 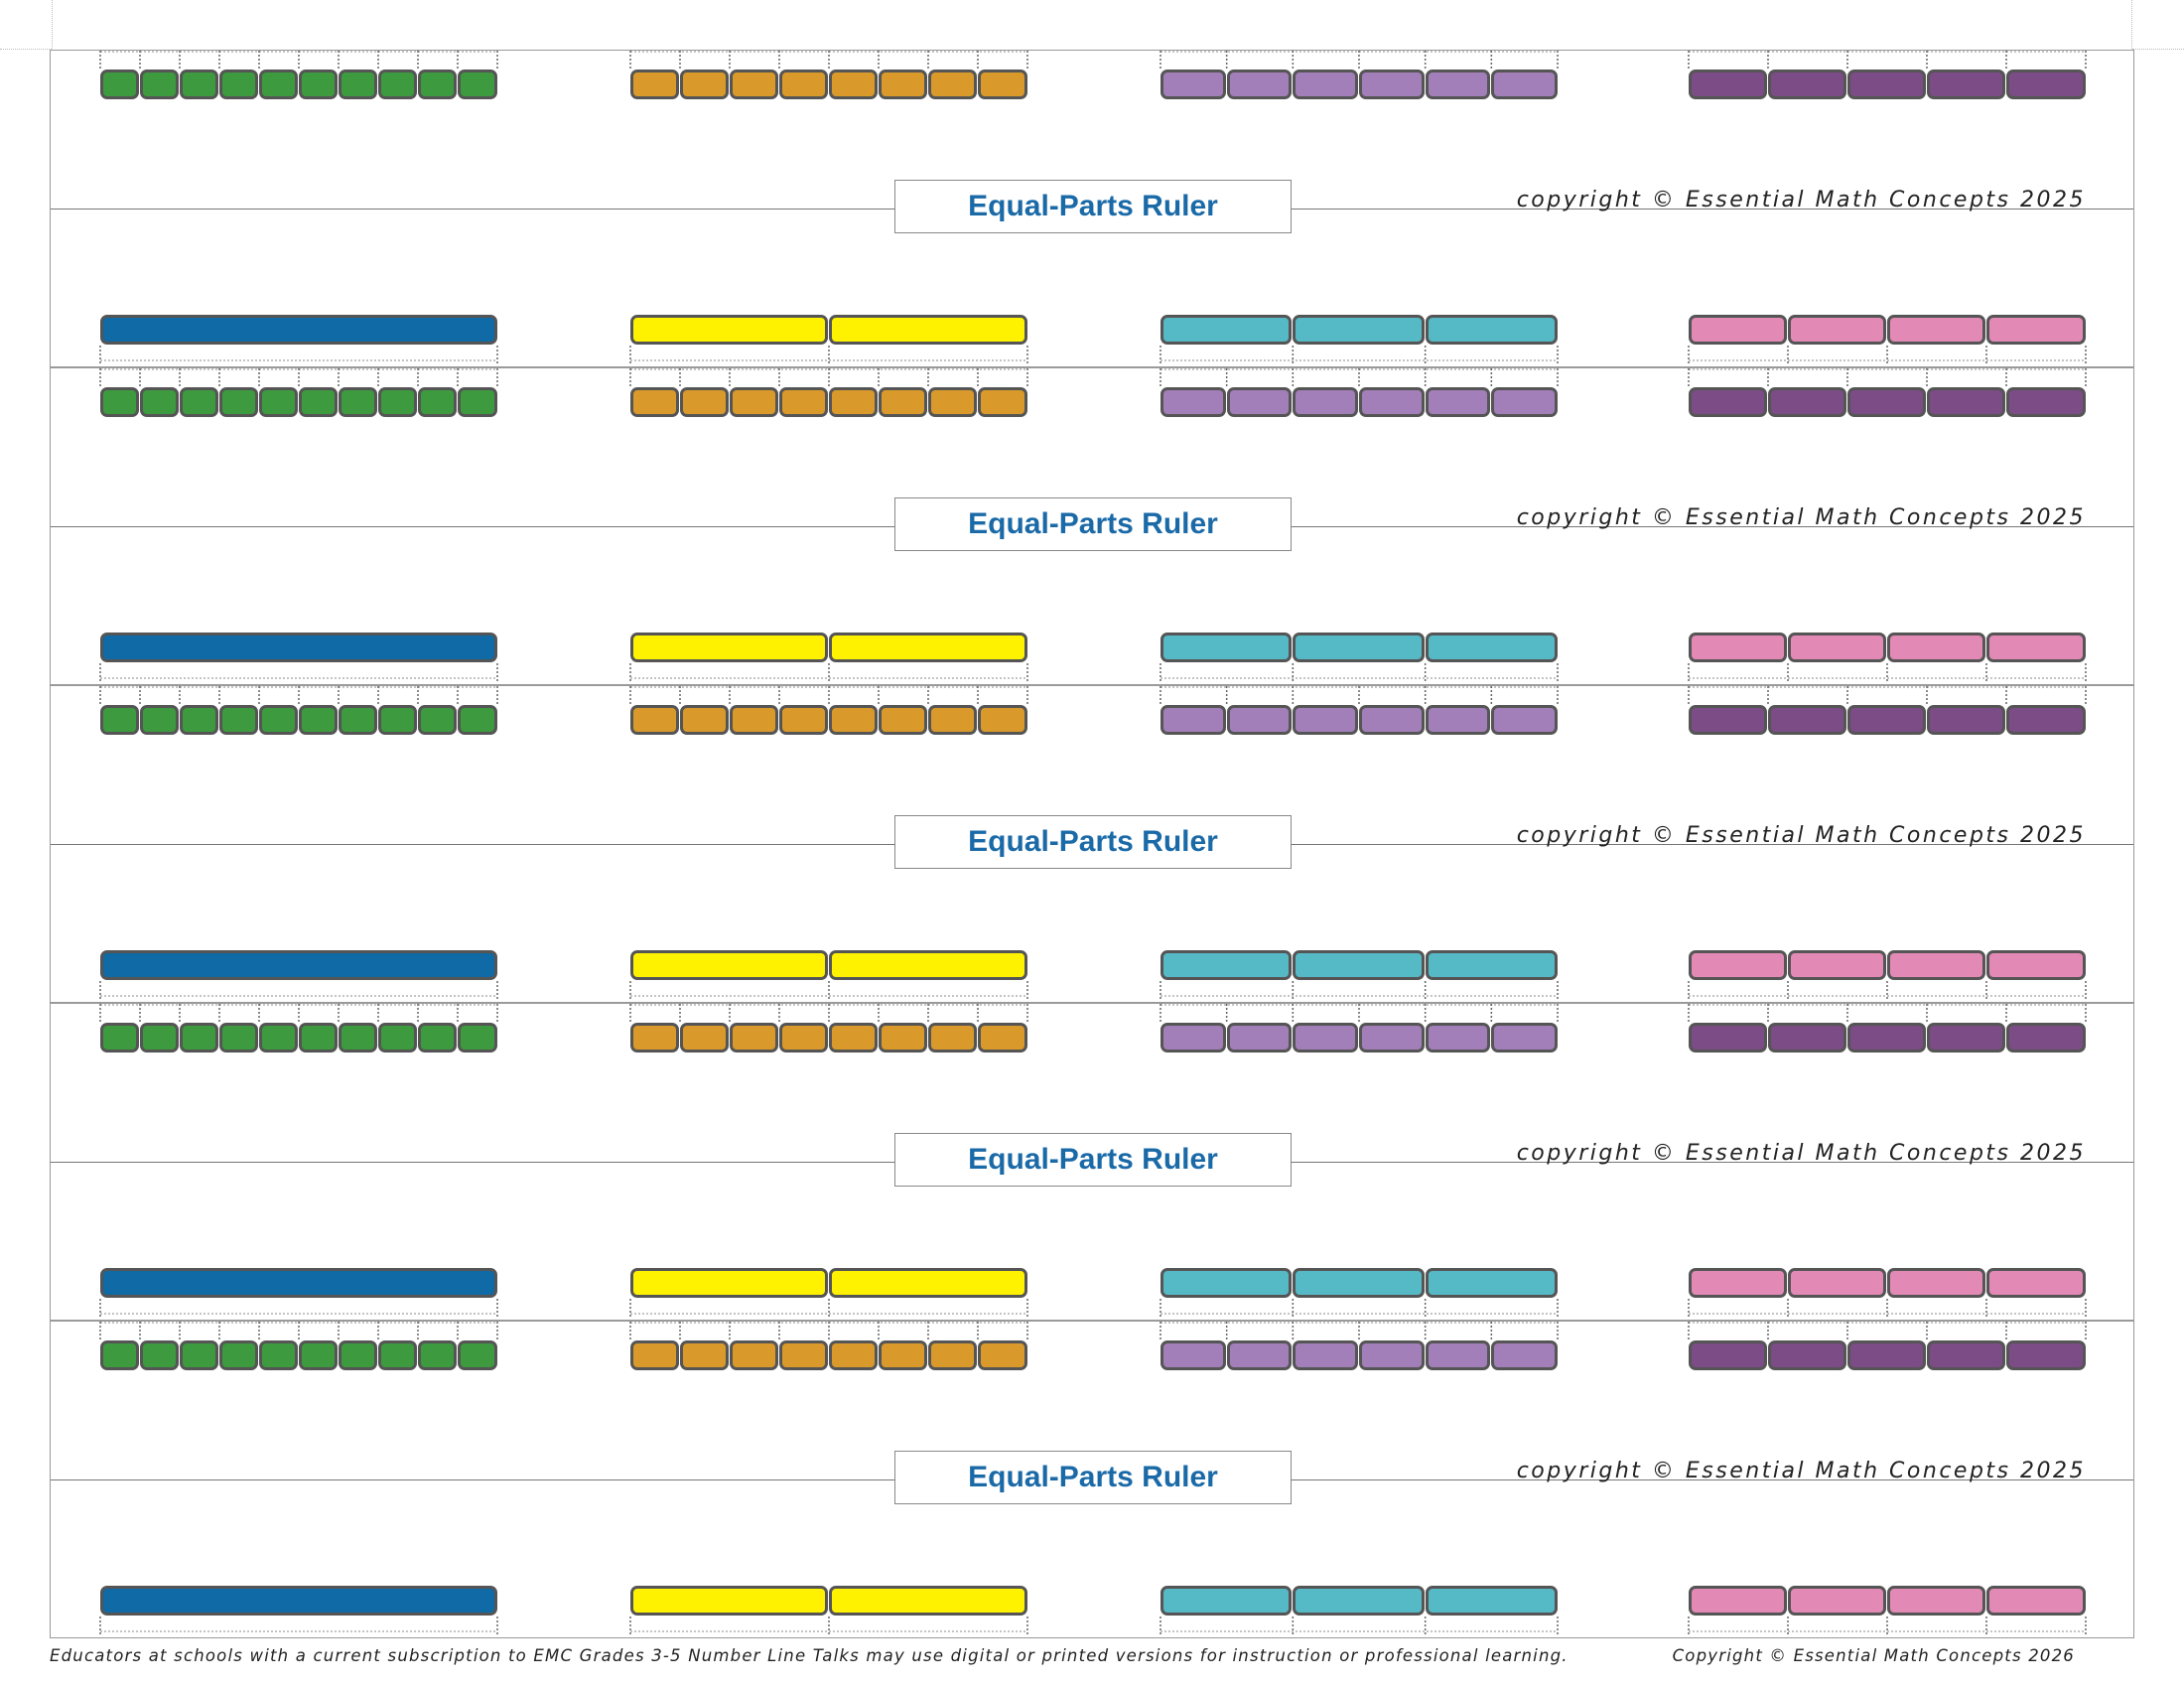 What do you see at coordinates (298, 330) in the screenshot?
I see `blue-bar-part` at bounding box center [298, 330].